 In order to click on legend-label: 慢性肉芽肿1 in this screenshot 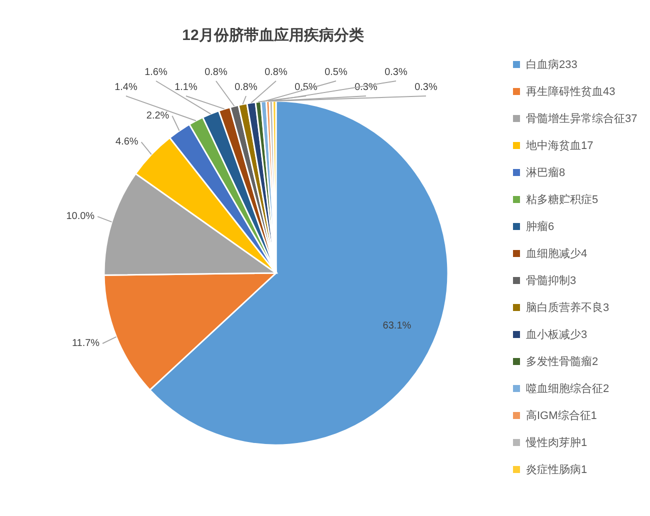, I will do `click(557, 443)`.